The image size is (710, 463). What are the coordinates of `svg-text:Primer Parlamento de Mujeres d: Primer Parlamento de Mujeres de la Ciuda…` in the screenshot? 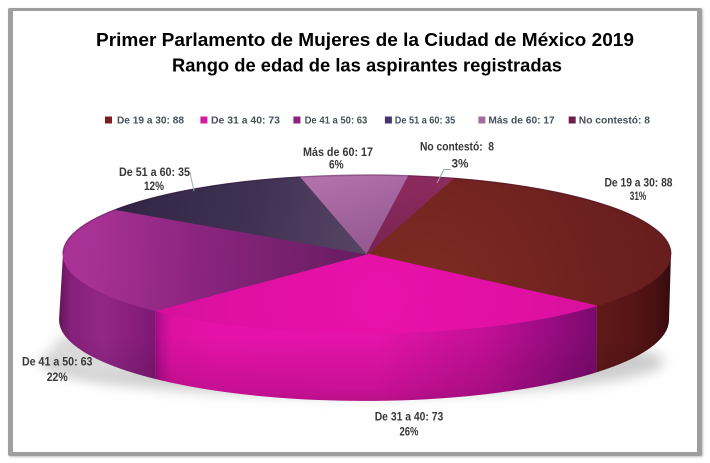 It's located at (365, 40).